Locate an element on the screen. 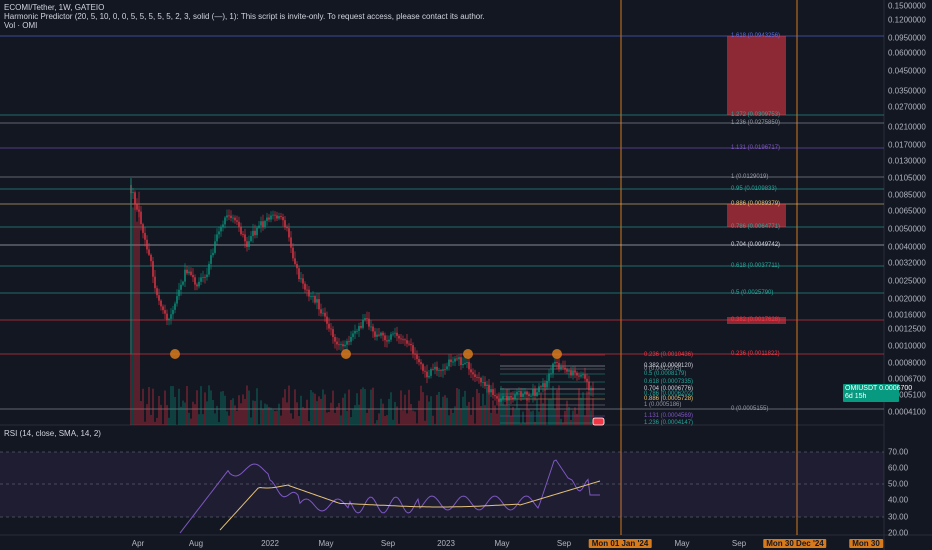  fib-label-small: 1.131 (0.0004569) is located at coordinates (669, 416).